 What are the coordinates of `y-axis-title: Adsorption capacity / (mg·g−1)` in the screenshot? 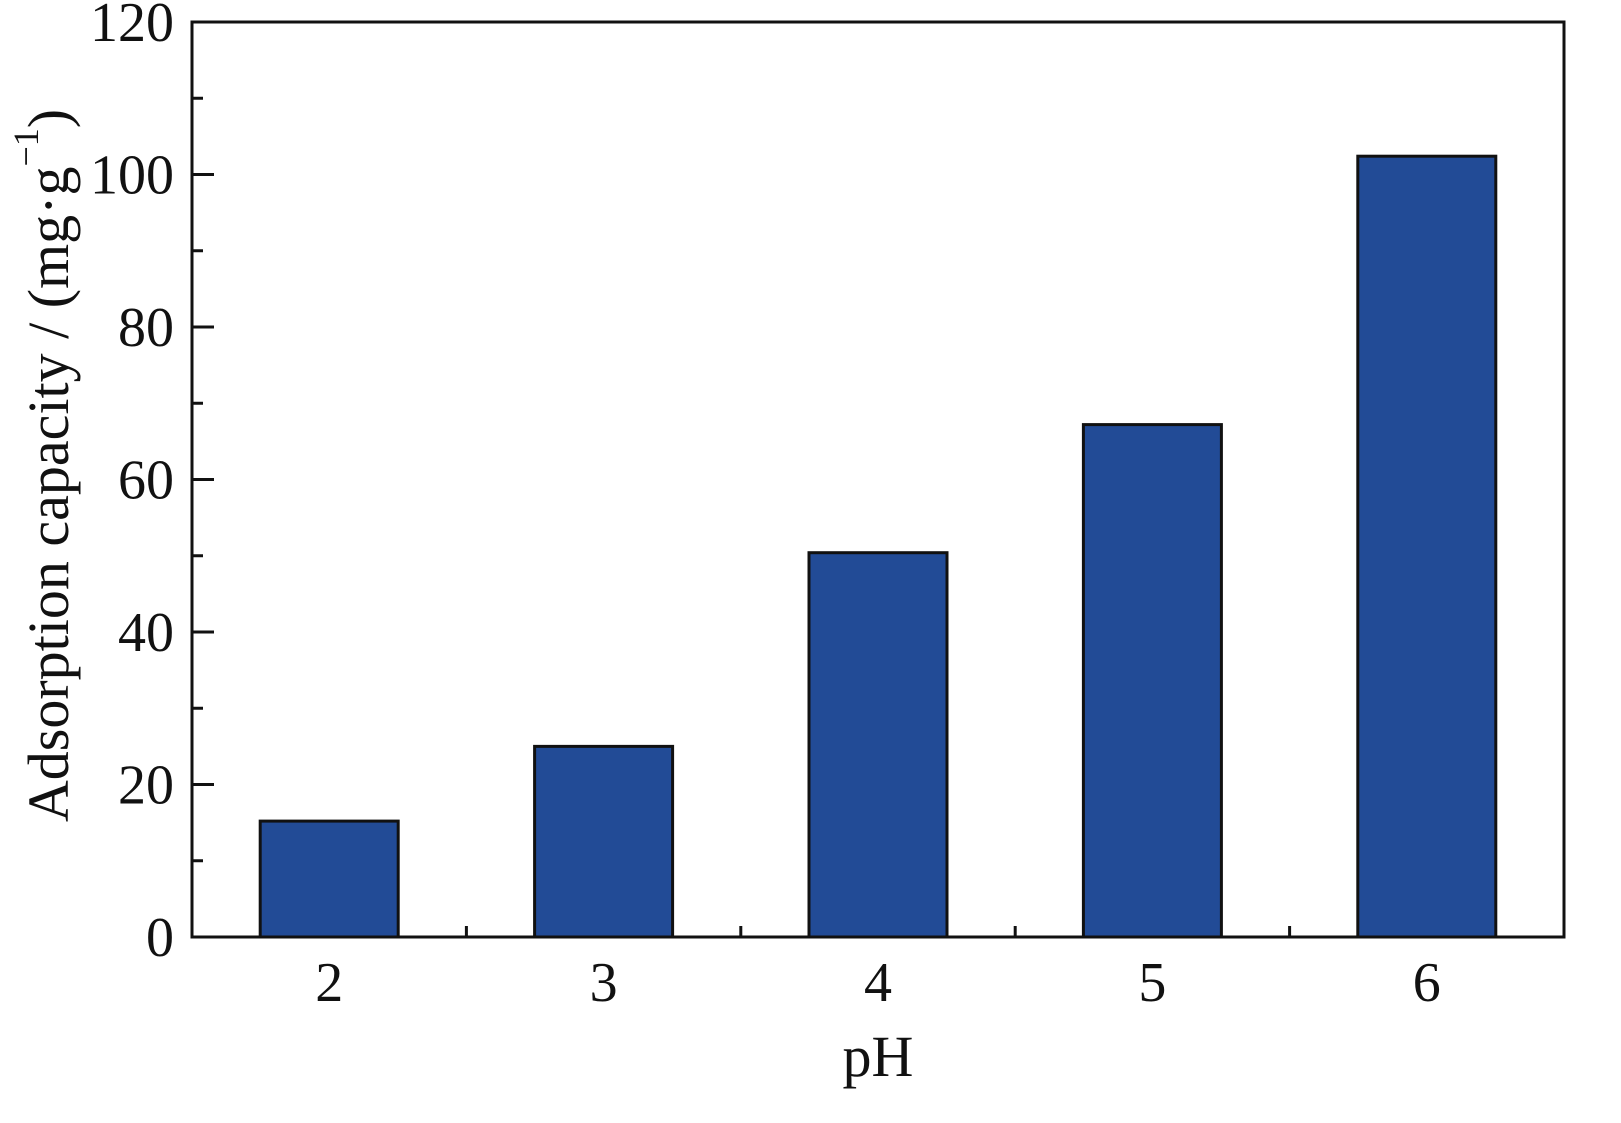 It's located at (43, 465).